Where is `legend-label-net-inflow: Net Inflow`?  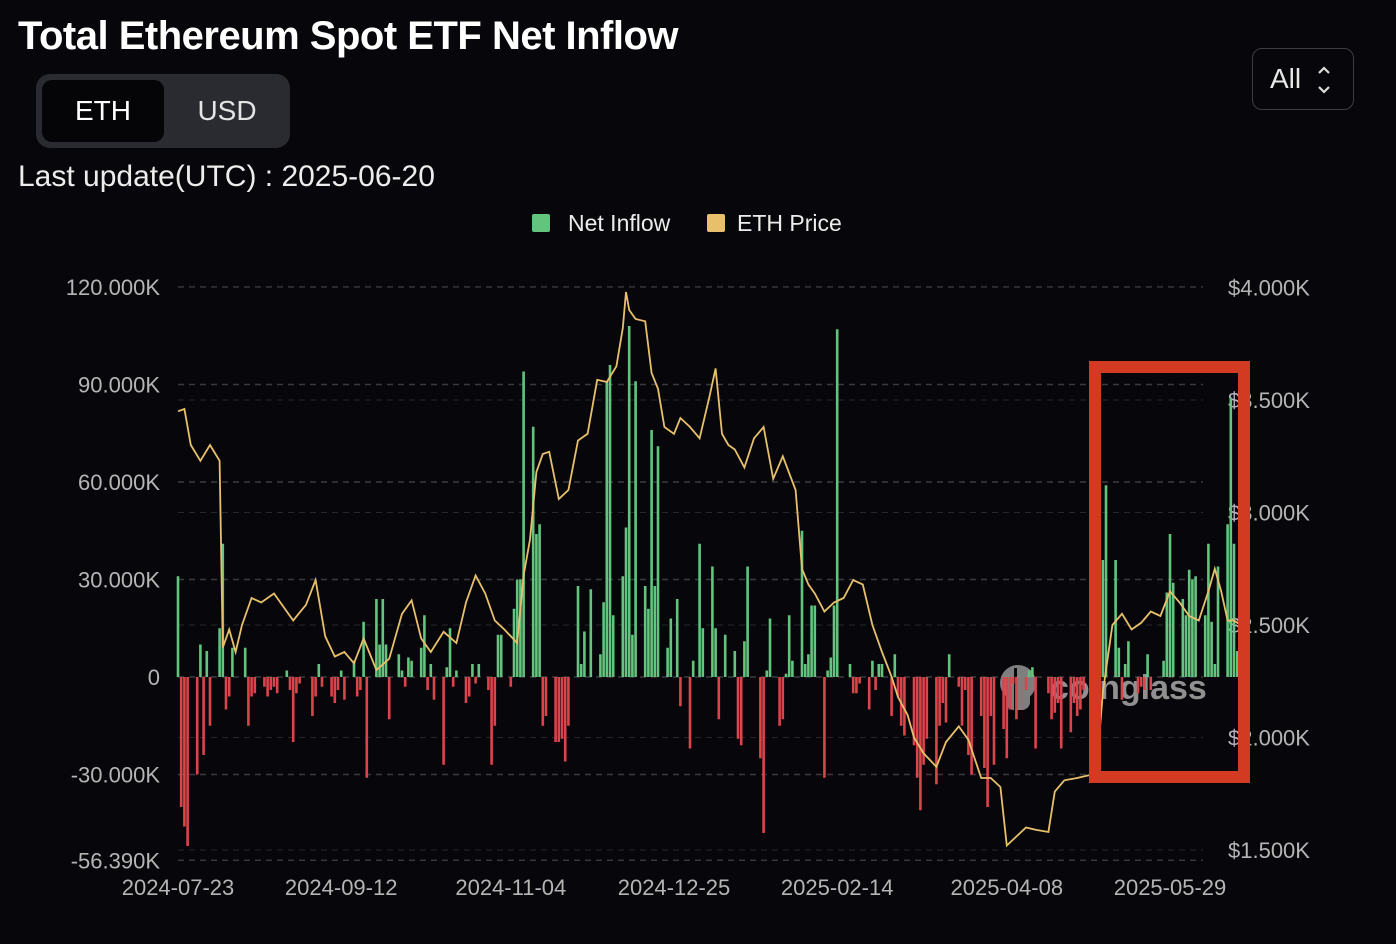
legend-label-net-inflow: Net Inflow is located at coordinates (619, 223).